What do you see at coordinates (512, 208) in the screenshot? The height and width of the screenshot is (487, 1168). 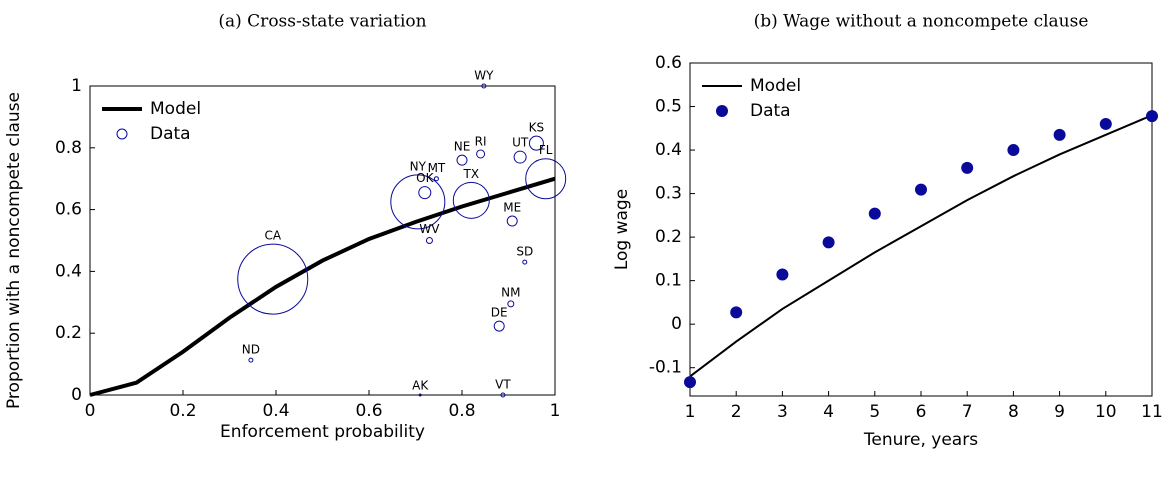 I see `state-label: ME` at bounding box center [512, 208].